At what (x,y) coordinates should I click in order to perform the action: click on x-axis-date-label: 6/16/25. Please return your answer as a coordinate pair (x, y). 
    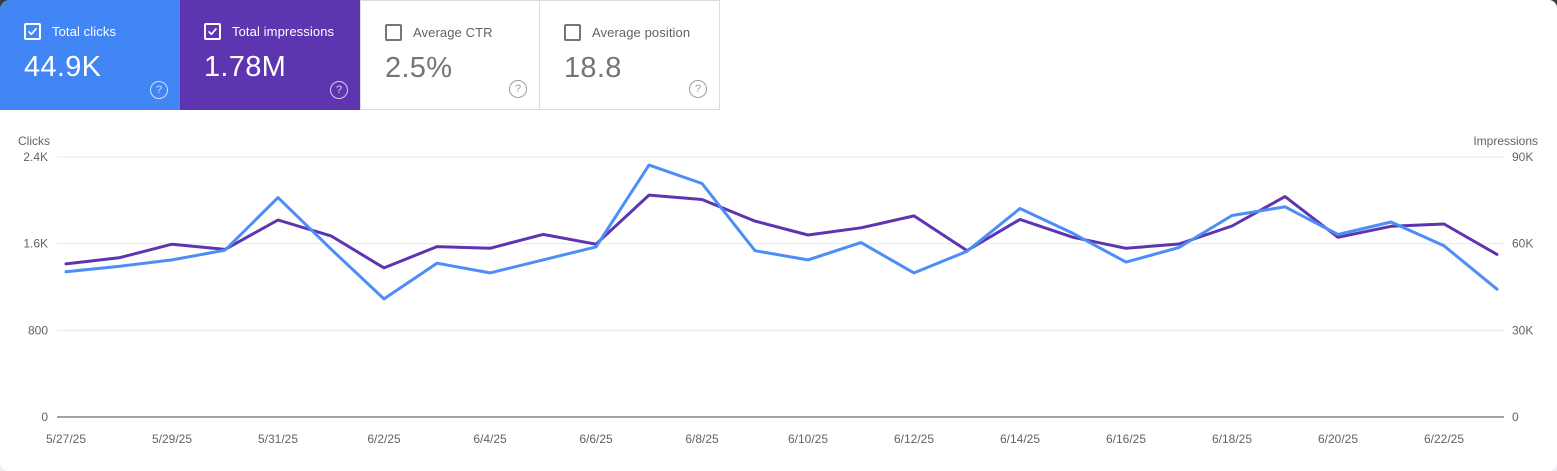
    Looking at the image, I should click on (1126, 439).